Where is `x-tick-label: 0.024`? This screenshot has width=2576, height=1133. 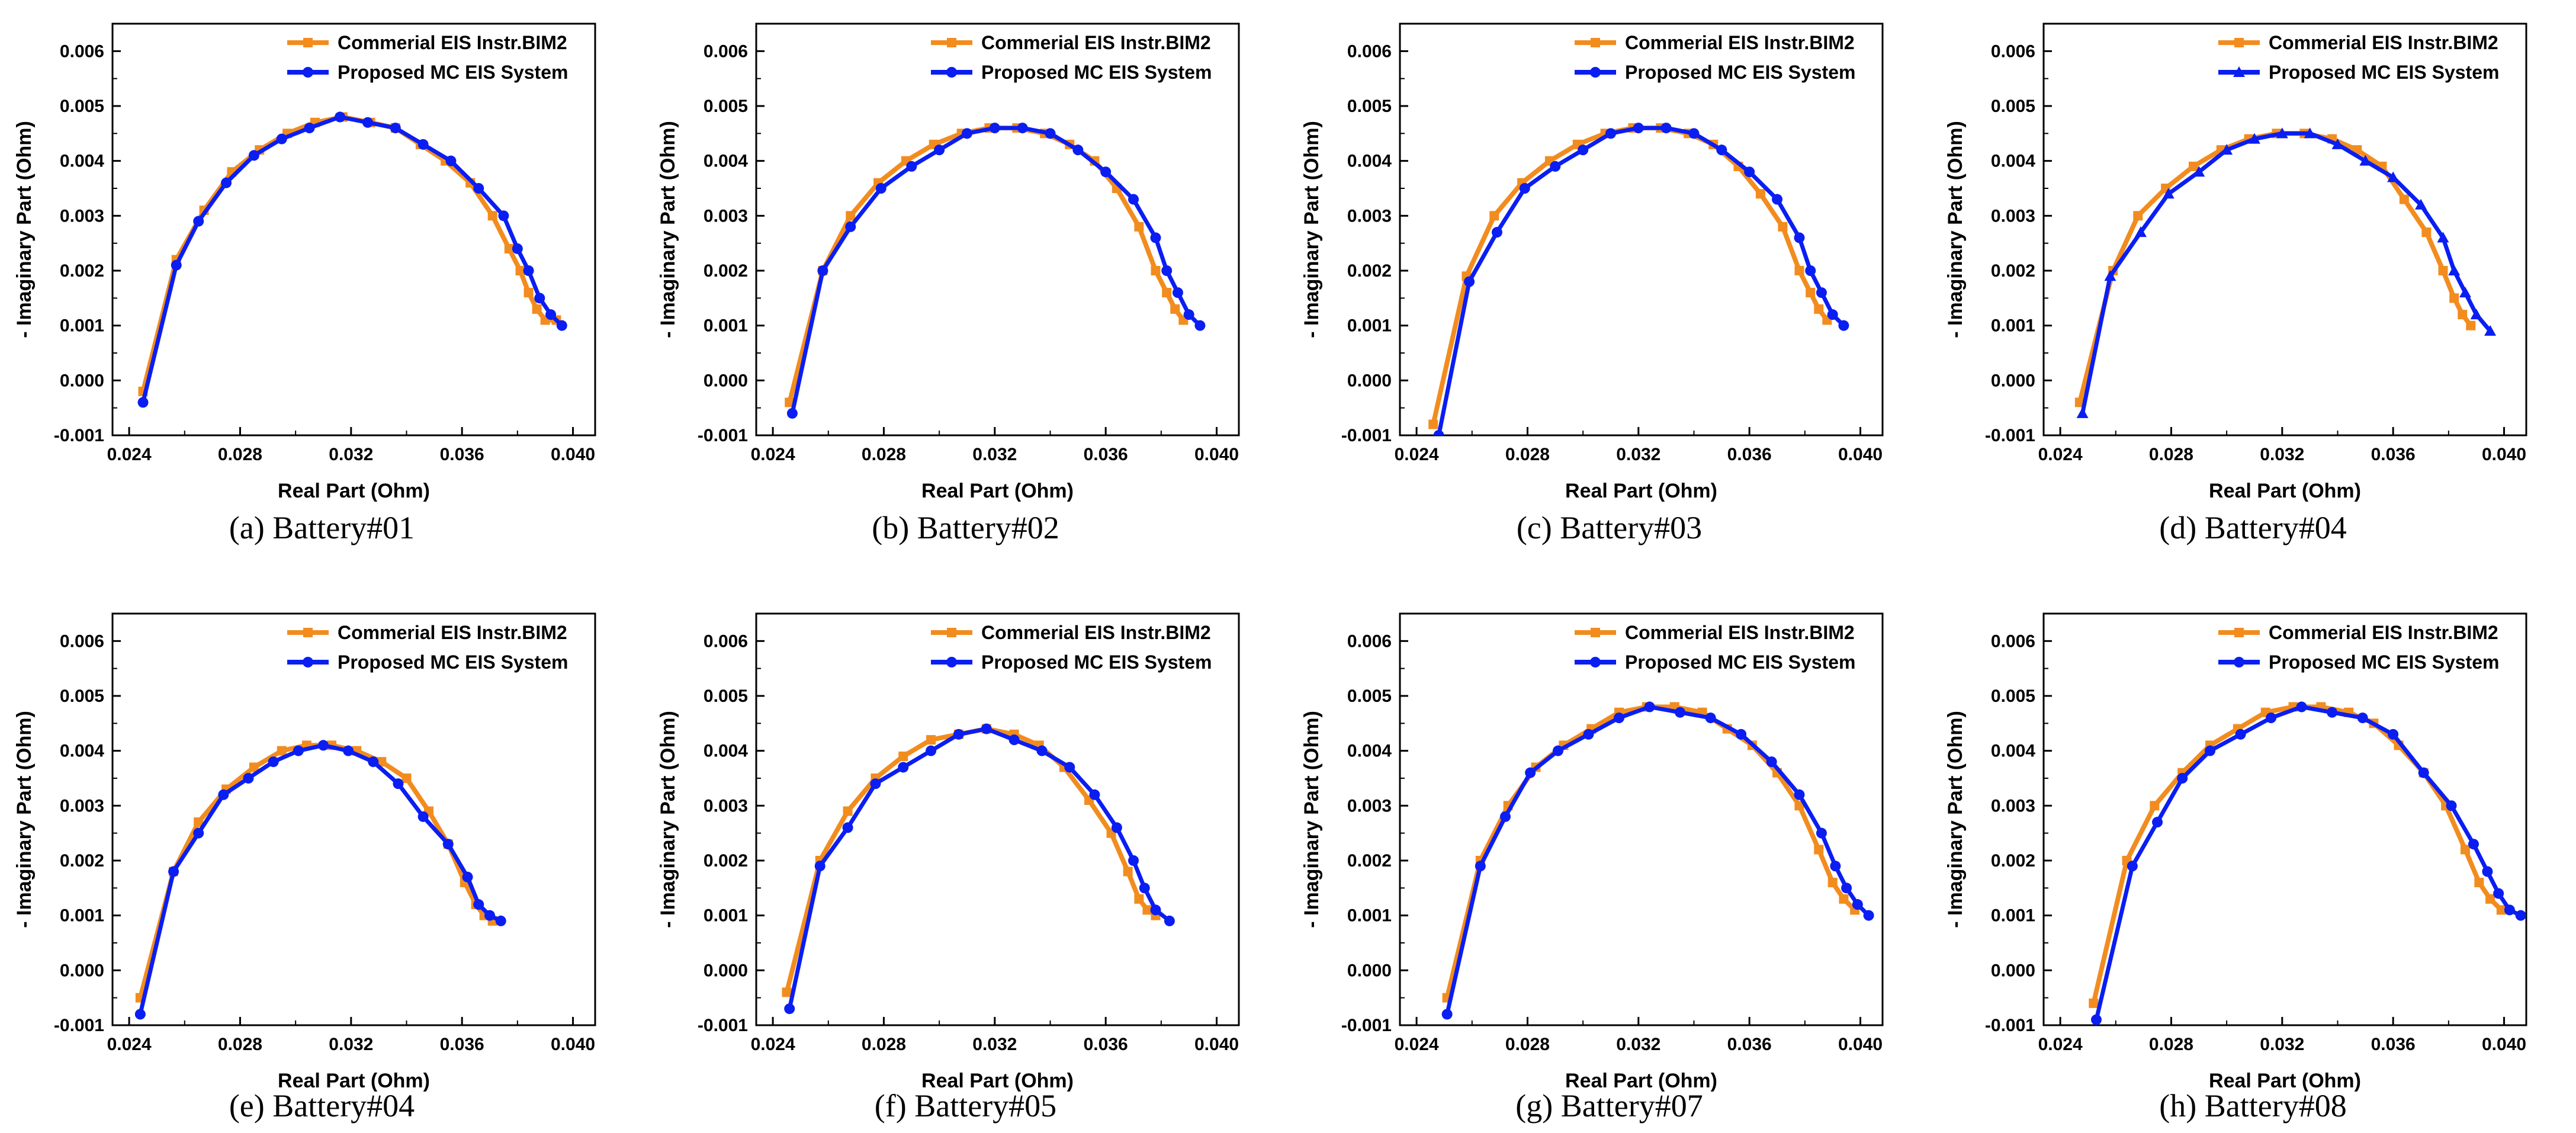
x-tick-label: 0.024 is located at coordinates (129, 1044).